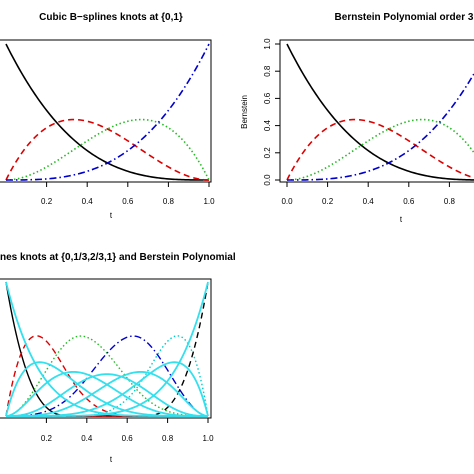  What do you see at coordinates (267, 125) in the screenshot?
I see `y-tick-label-2: 0.4` at bounding box center [267, 125].